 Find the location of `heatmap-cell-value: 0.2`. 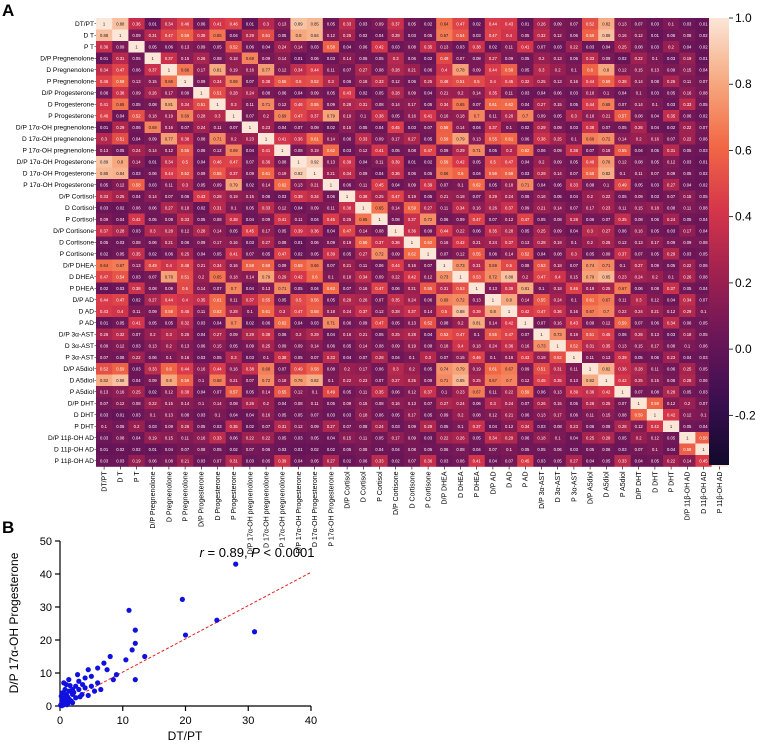

heatmap-cell-value: 0.2 is located at coordinates (639, 138).